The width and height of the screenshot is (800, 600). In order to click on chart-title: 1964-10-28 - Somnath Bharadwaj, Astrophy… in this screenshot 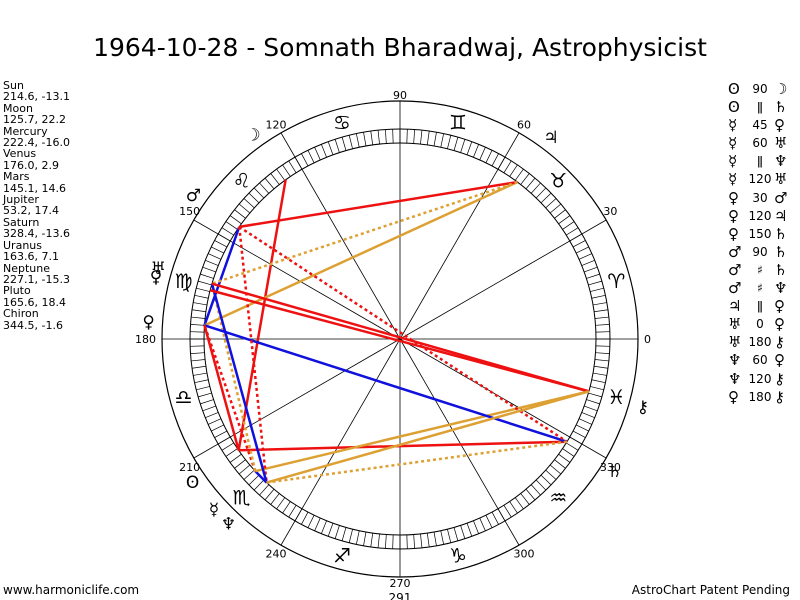, I will do `click(400, 47)`.